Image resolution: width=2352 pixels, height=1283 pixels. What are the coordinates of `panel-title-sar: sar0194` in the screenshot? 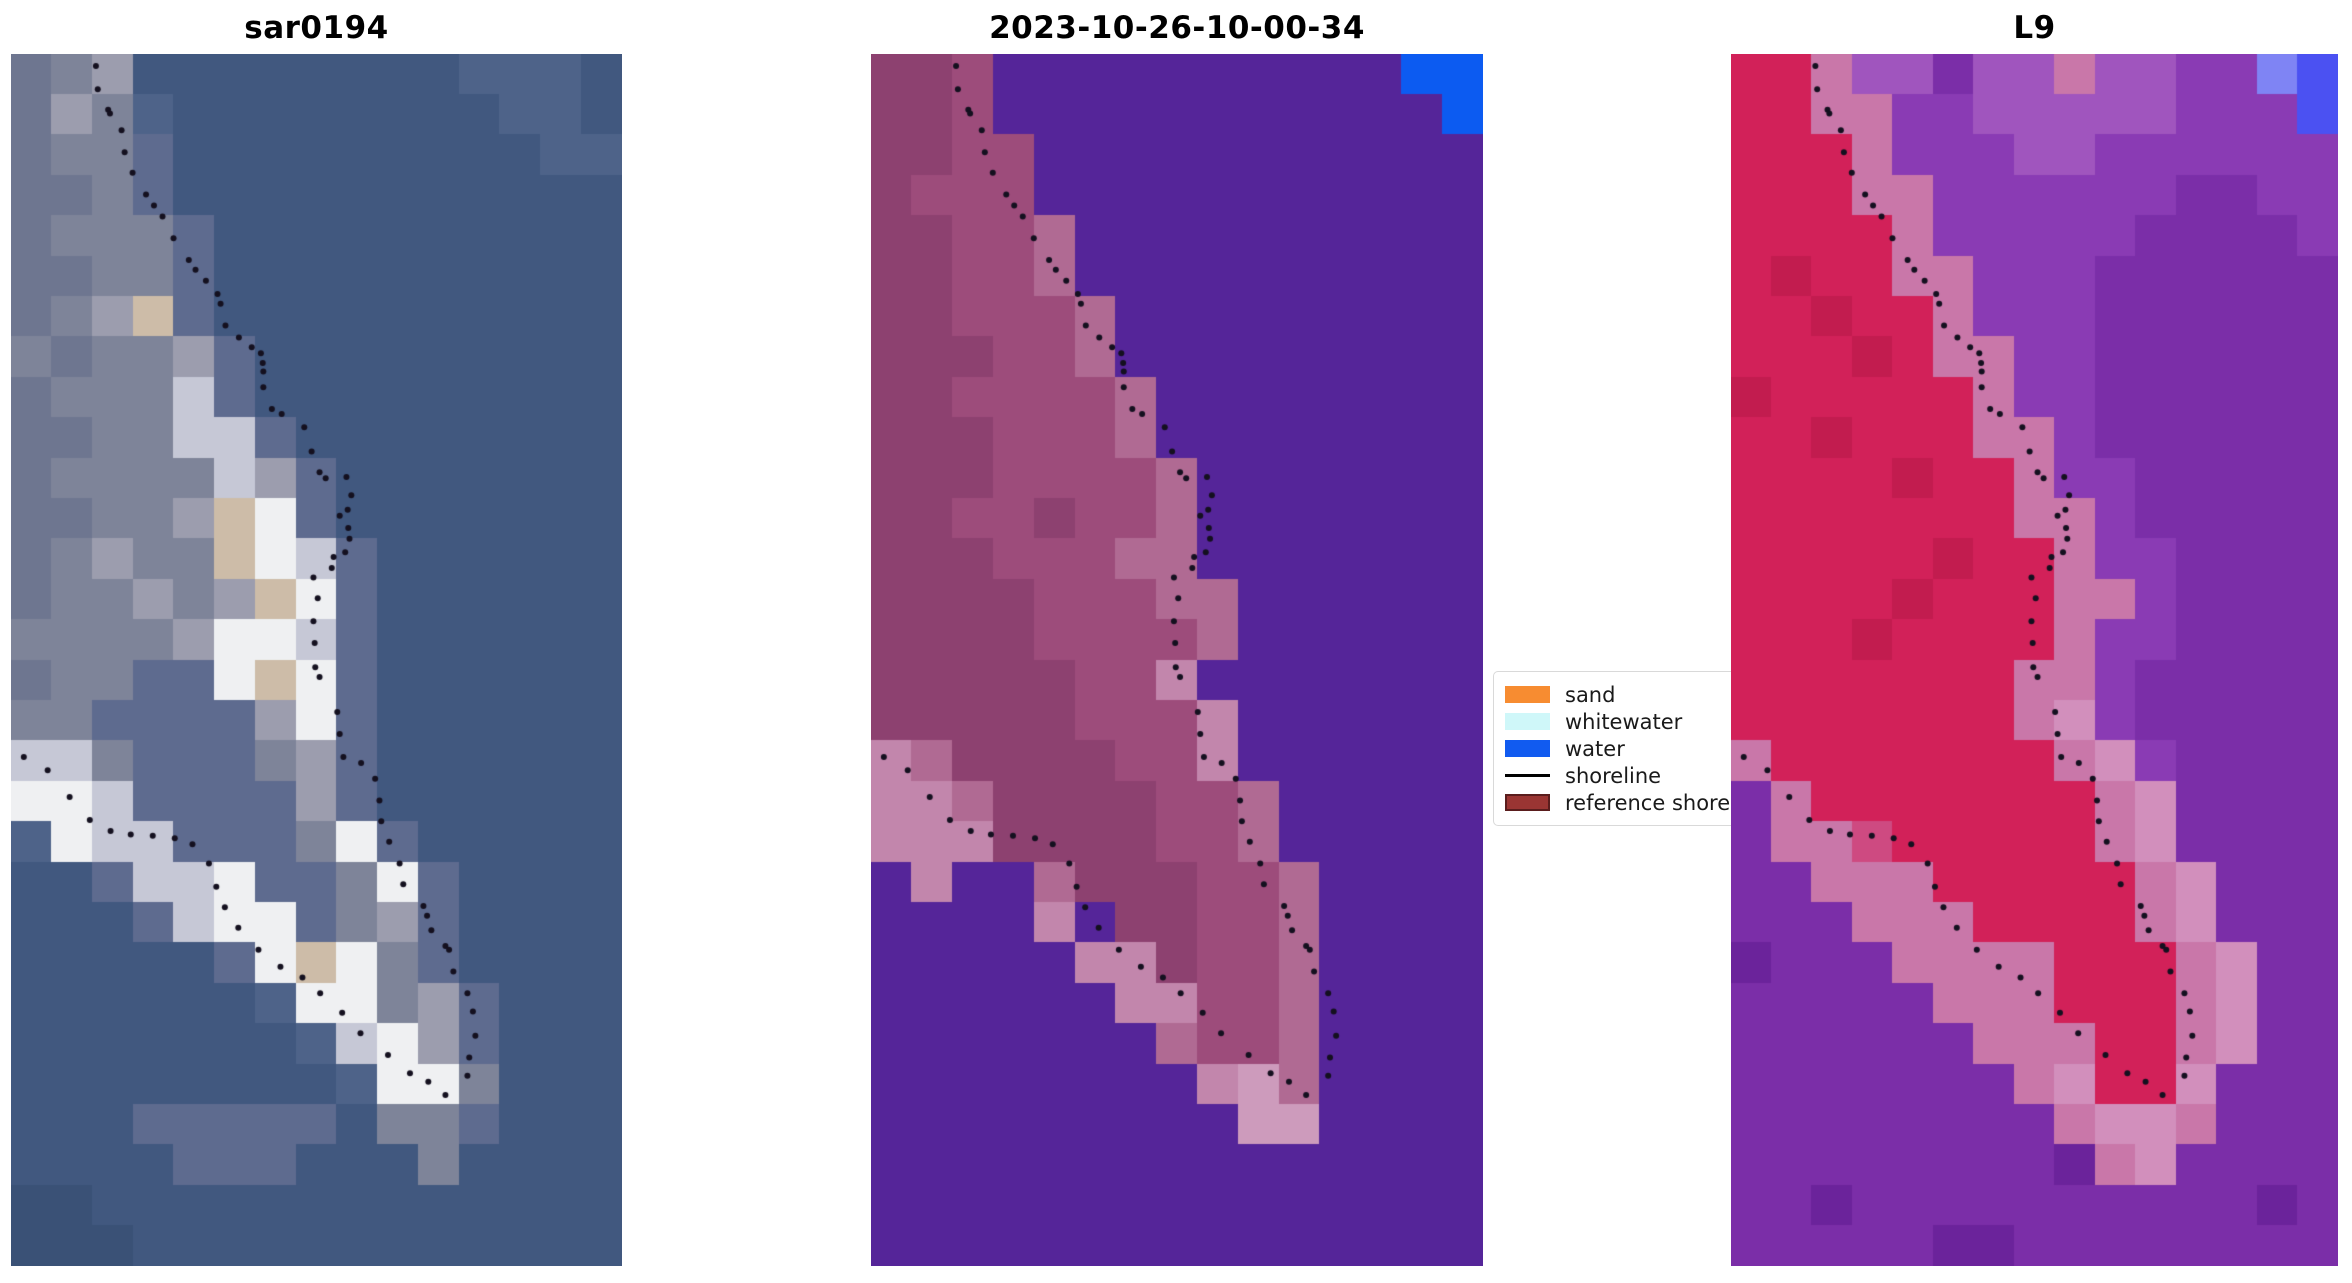 It's located at (316, 28).